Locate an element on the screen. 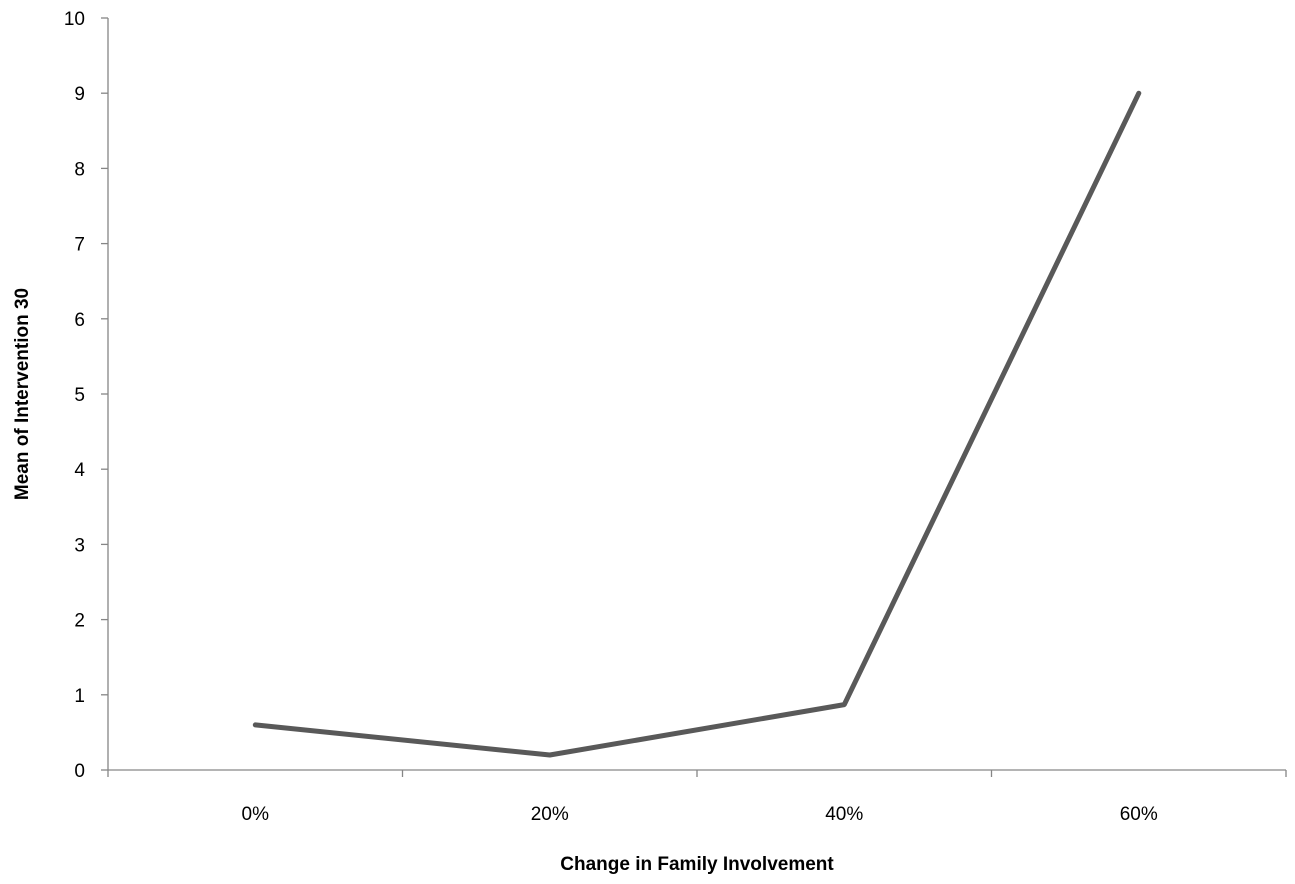  y-tick-label: 4 is located at coordinates (79, 470).